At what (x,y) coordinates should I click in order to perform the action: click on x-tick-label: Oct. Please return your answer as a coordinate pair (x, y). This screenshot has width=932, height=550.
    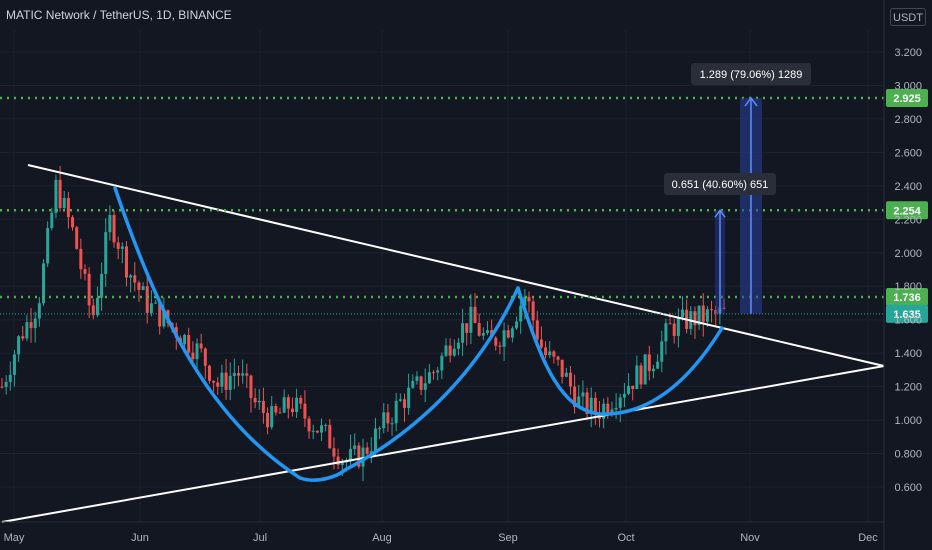
    Looking at the image, I should click on (625, 538).